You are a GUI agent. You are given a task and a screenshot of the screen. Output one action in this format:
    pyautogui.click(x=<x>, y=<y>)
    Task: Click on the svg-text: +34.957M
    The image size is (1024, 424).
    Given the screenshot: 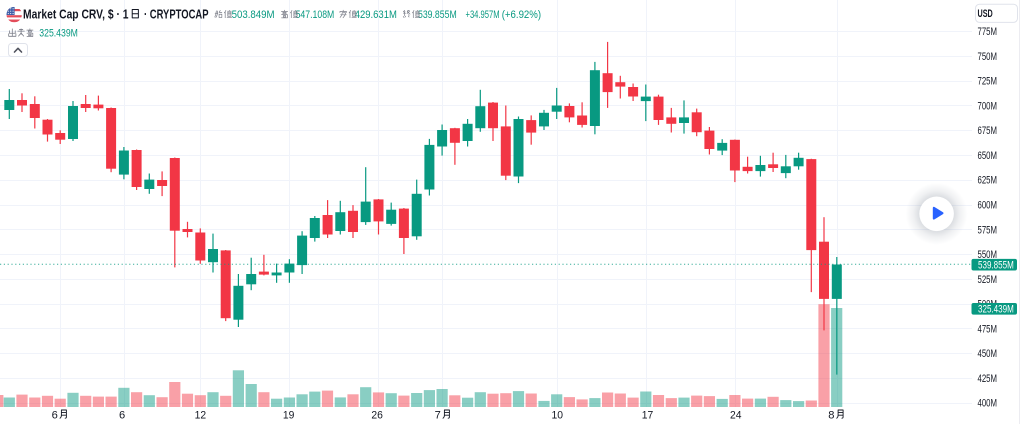 What is the action you would take?
    pyautogui.click(x=483, y=15)
    